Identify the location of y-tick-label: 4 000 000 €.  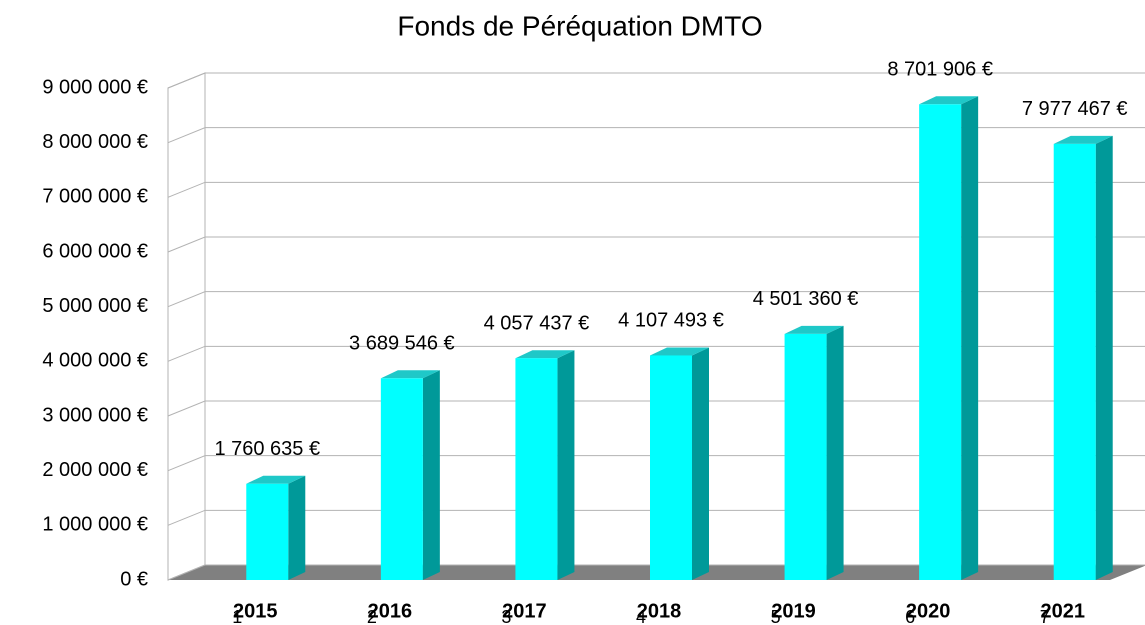
(95, 361).